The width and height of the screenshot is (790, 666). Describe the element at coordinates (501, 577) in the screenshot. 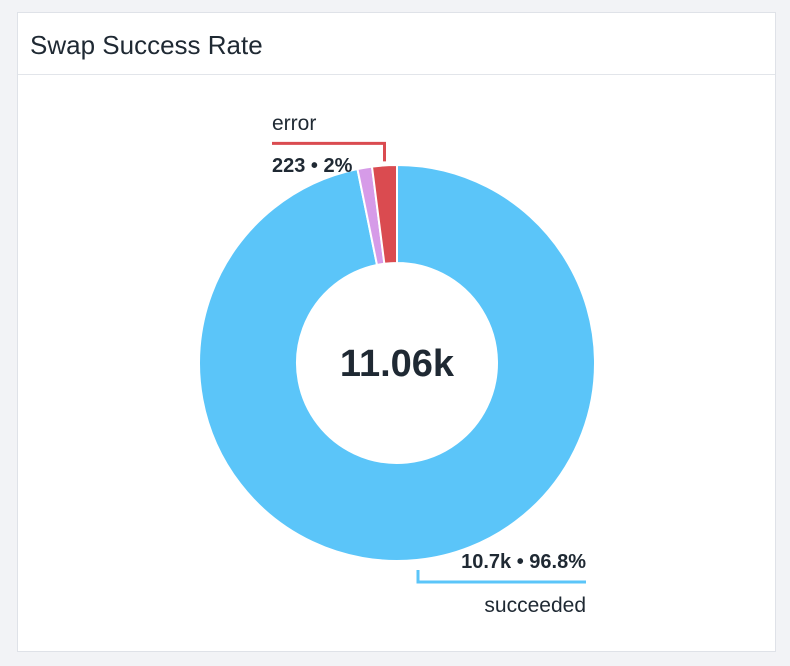

I see `callout-line-succeeded` at that location.